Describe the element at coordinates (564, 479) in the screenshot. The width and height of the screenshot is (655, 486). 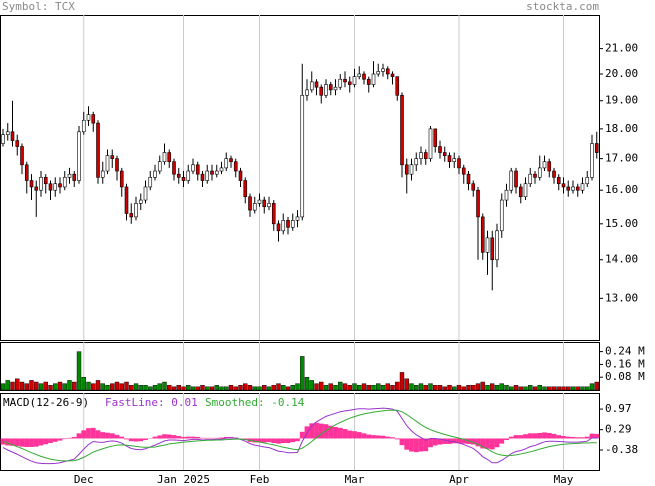
I see `x-tick-label: May` at that location.